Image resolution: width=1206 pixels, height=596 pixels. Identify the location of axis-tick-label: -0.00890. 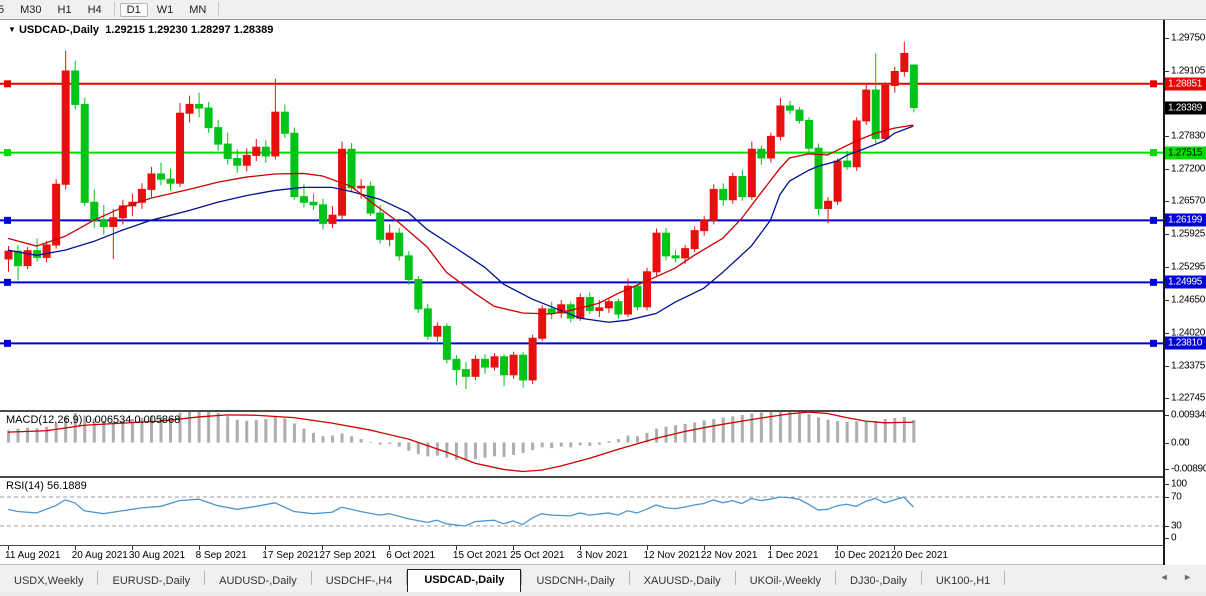
(1188, 469).